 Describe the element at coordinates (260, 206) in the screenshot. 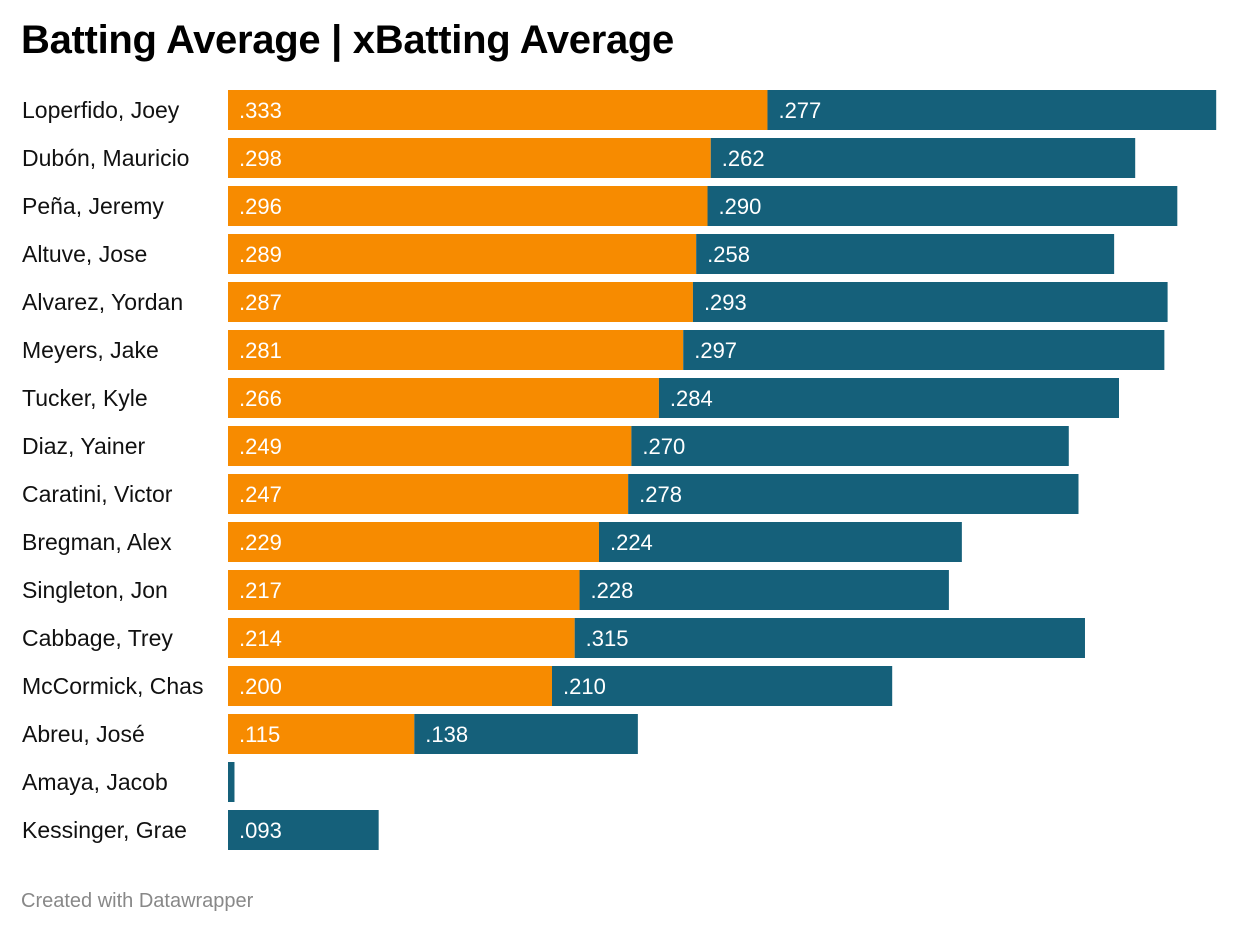

I see `value-label-avg: .296` at that location.